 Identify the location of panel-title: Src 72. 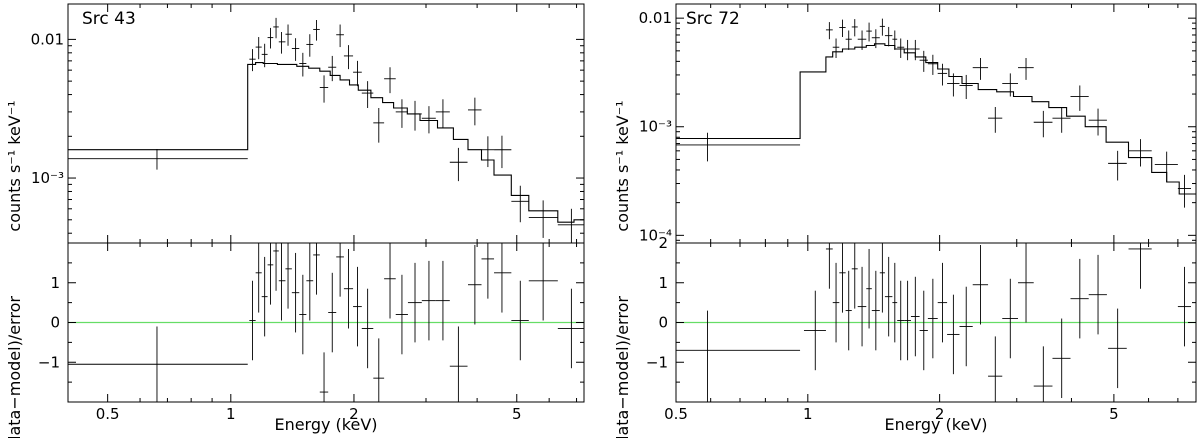
(713, 19).